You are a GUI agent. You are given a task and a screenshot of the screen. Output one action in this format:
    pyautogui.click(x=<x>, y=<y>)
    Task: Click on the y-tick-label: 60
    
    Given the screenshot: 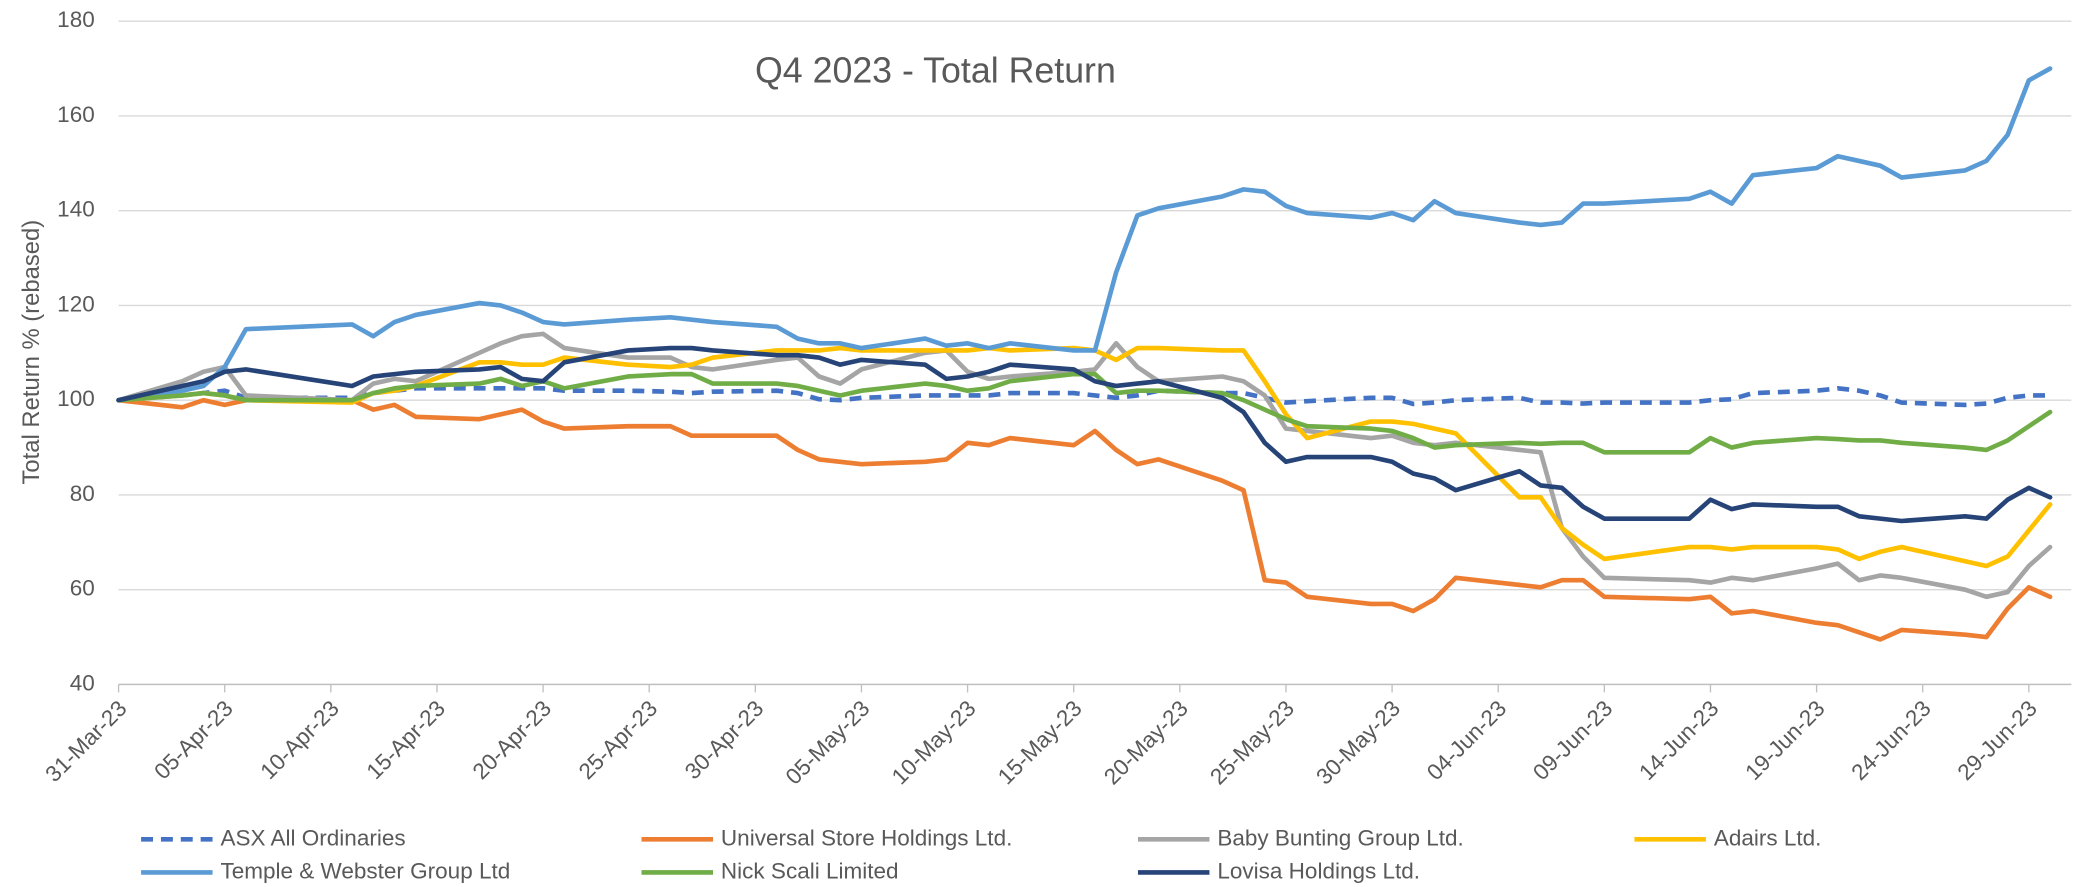 What is the action you would take?
    pyautogui.click(x=82, y=588)
    